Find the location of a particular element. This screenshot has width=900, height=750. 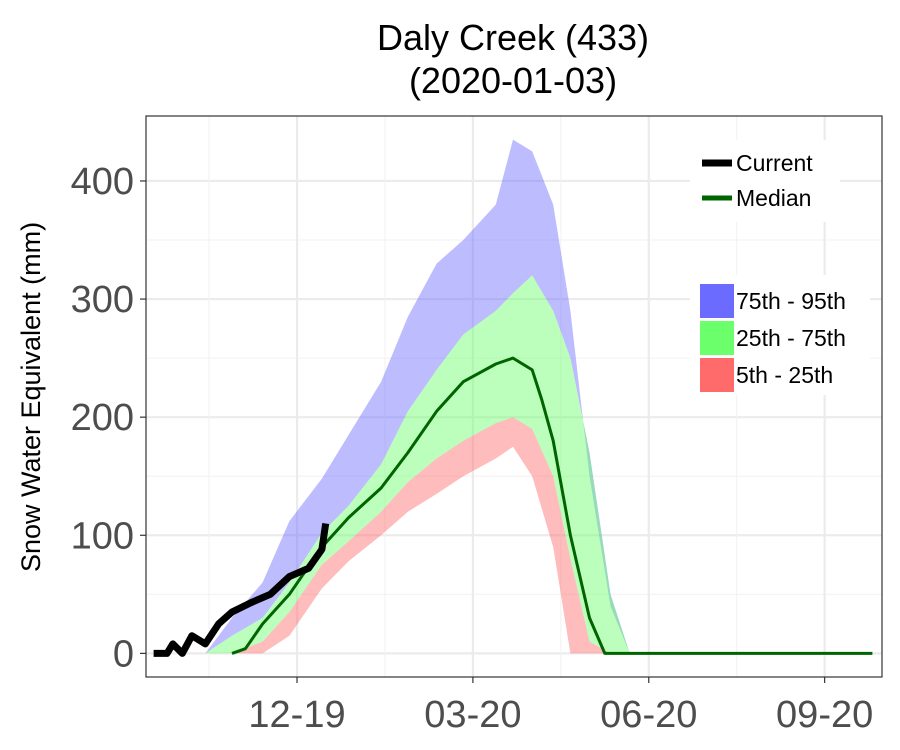

legend-label-current: Current is located at coordinates (774, 163).